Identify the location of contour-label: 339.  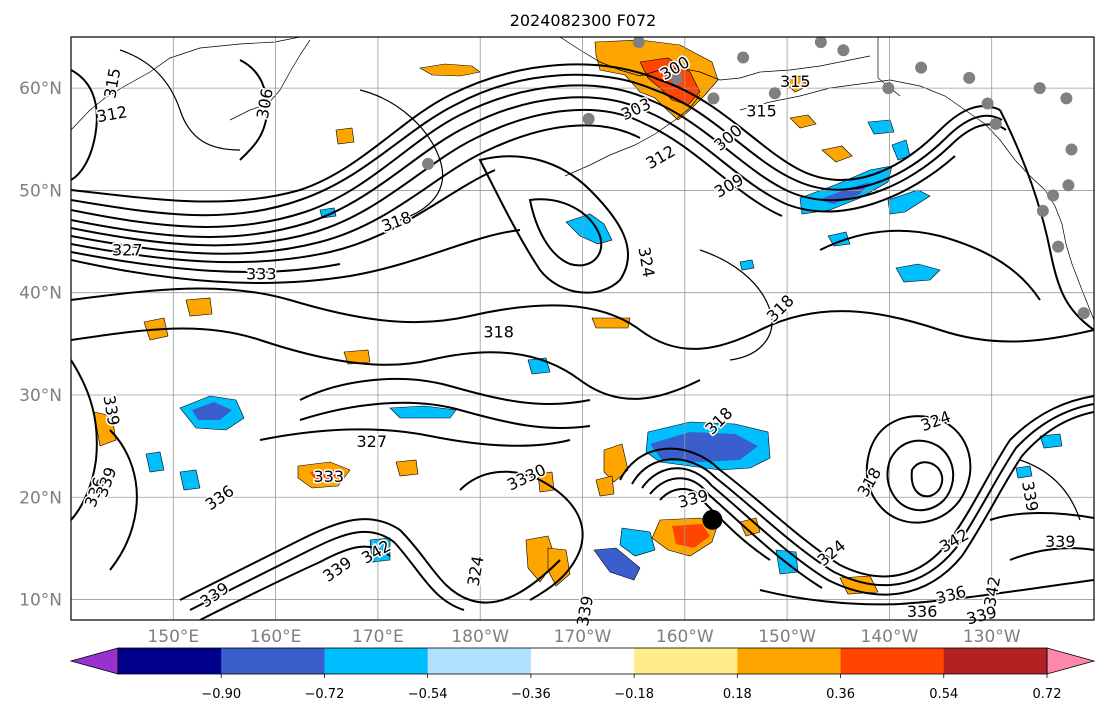
(585, 610).